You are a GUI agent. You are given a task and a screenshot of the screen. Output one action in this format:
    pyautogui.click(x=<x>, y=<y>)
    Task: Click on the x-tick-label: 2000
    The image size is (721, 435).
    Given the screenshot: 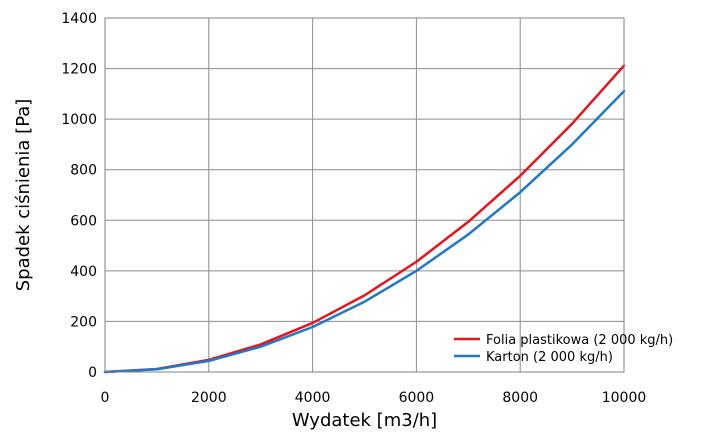 What is the action you would take?
    pyautogui.click(x=209, y=398)
    